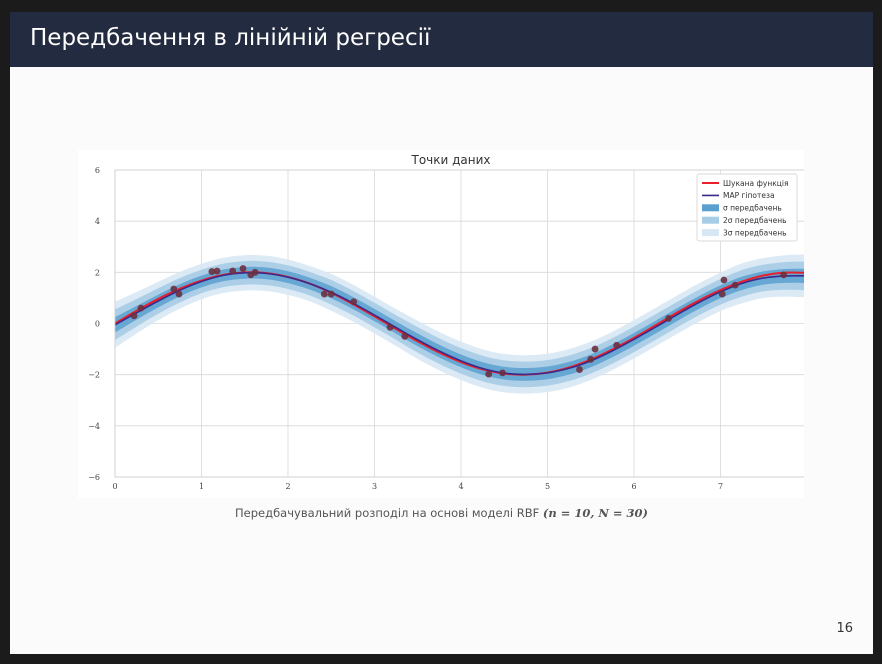 This screenshot has width=882, height=664. I want to click on caption-math: (n = 10, N = 30), so click(595, 513).